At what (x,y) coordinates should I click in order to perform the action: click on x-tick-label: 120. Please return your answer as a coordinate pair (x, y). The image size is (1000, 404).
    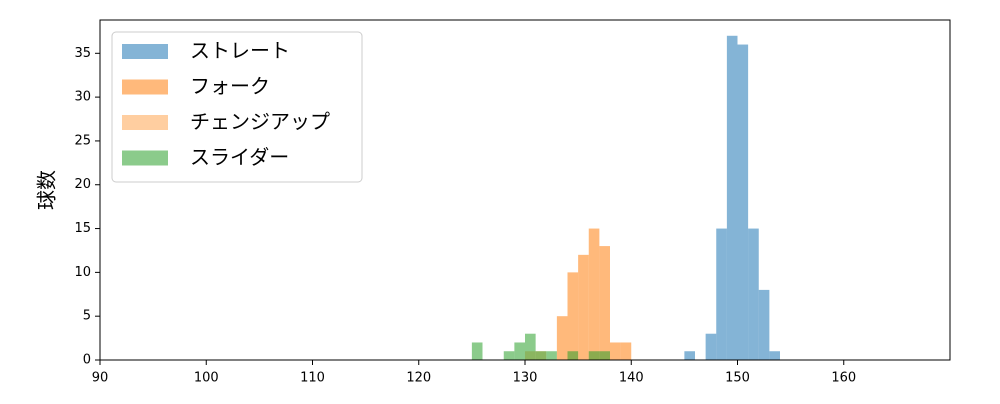
    Looking at the image, I should click on (418, 378).